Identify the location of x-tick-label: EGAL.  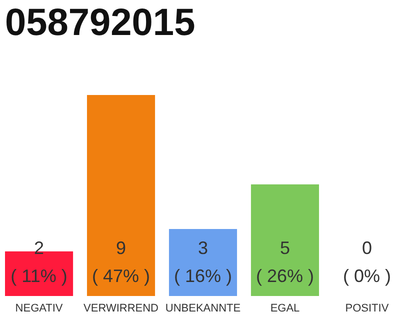
(285, 308).